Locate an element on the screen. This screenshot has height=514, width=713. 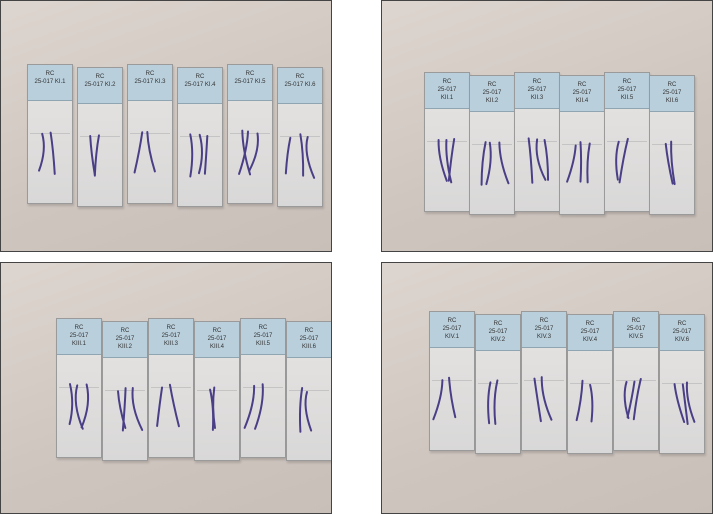
glass-slide: RC 25-017 KIII.4 is located at coordinates (217, 391).